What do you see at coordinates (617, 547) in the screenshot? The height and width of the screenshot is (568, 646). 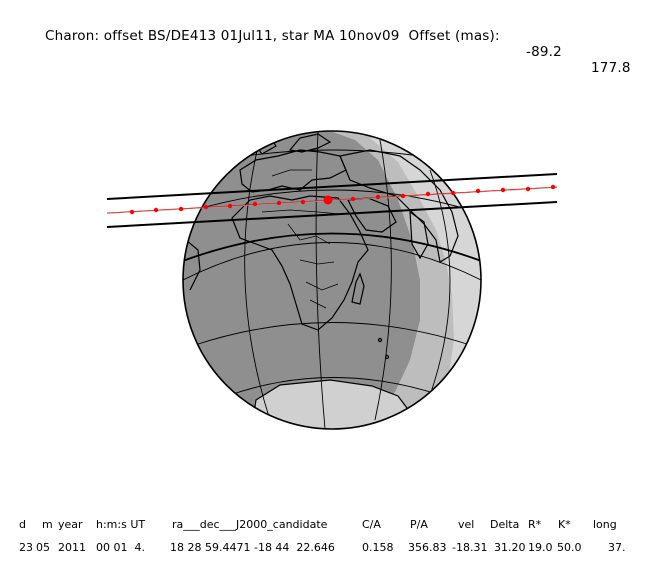 I see `value-long: 37.` at bounding box center [617, 547].